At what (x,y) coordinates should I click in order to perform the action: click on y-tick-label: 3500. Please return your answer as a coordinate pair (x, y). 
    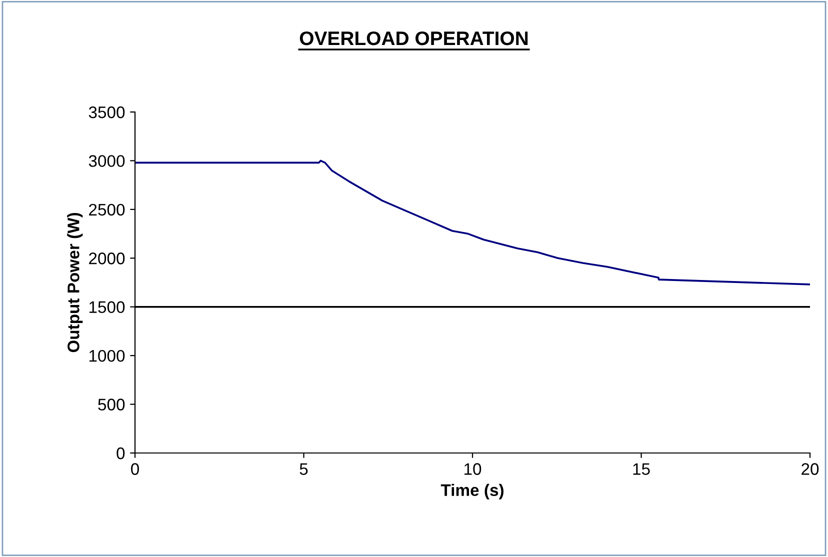
    Looking at the image, I should click on (106, 112).